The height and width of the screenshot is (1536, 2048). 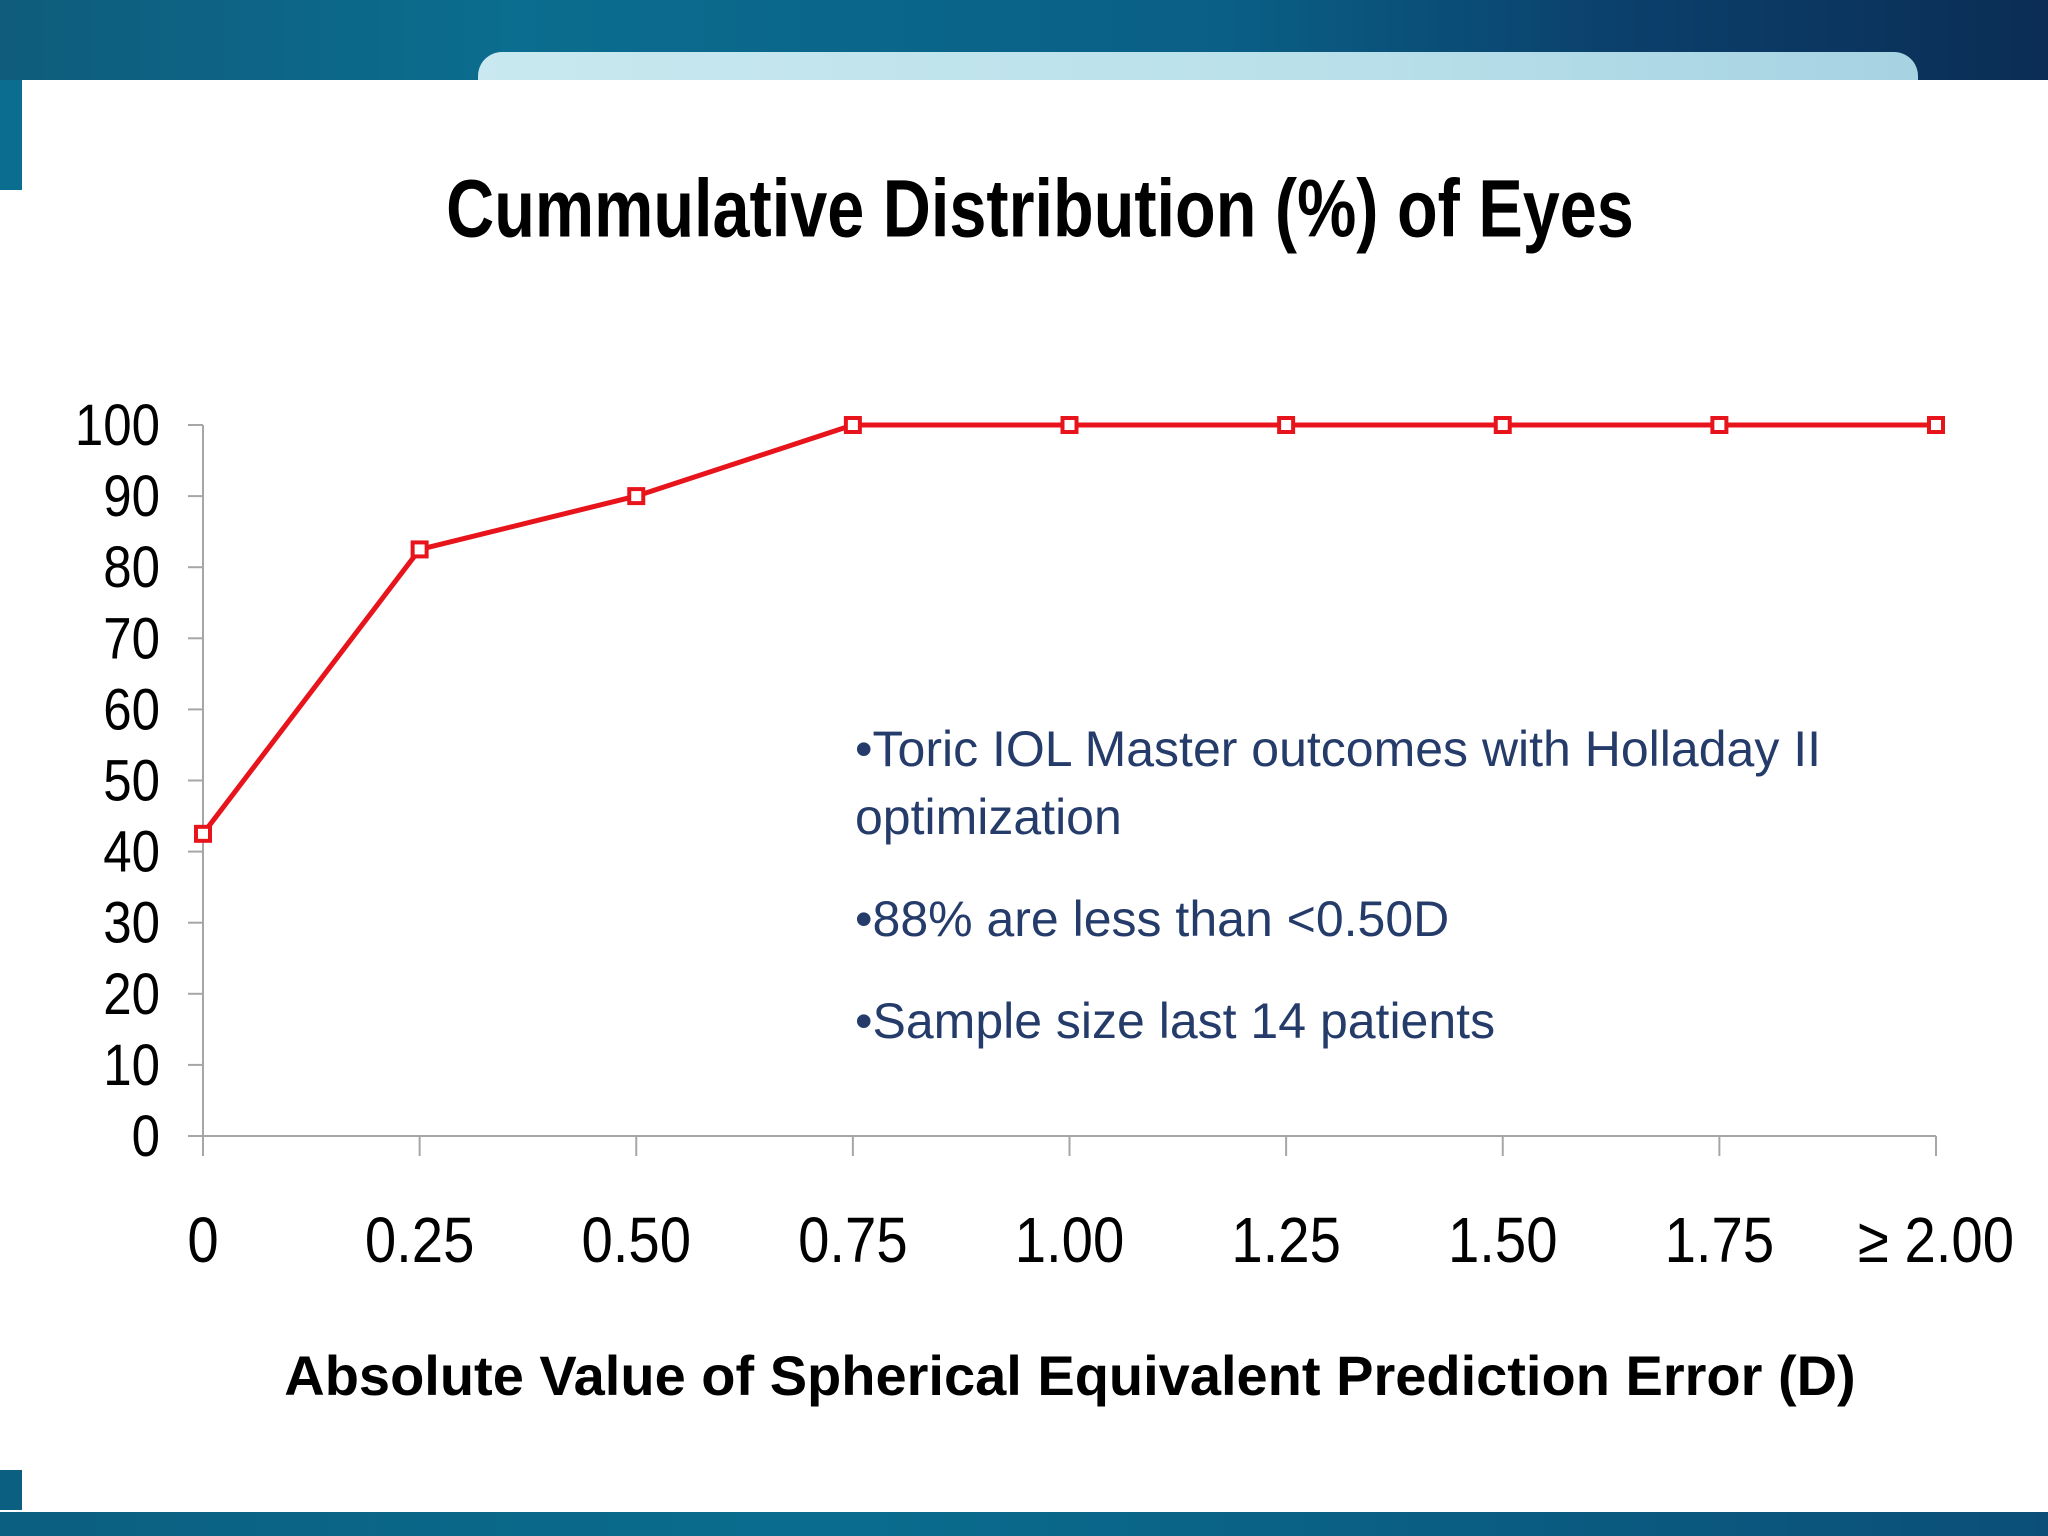 What do you see at coordinates (131, 638) in the screenshot?
I see `y-tick-label: 70` at bounding box center [131, 638].